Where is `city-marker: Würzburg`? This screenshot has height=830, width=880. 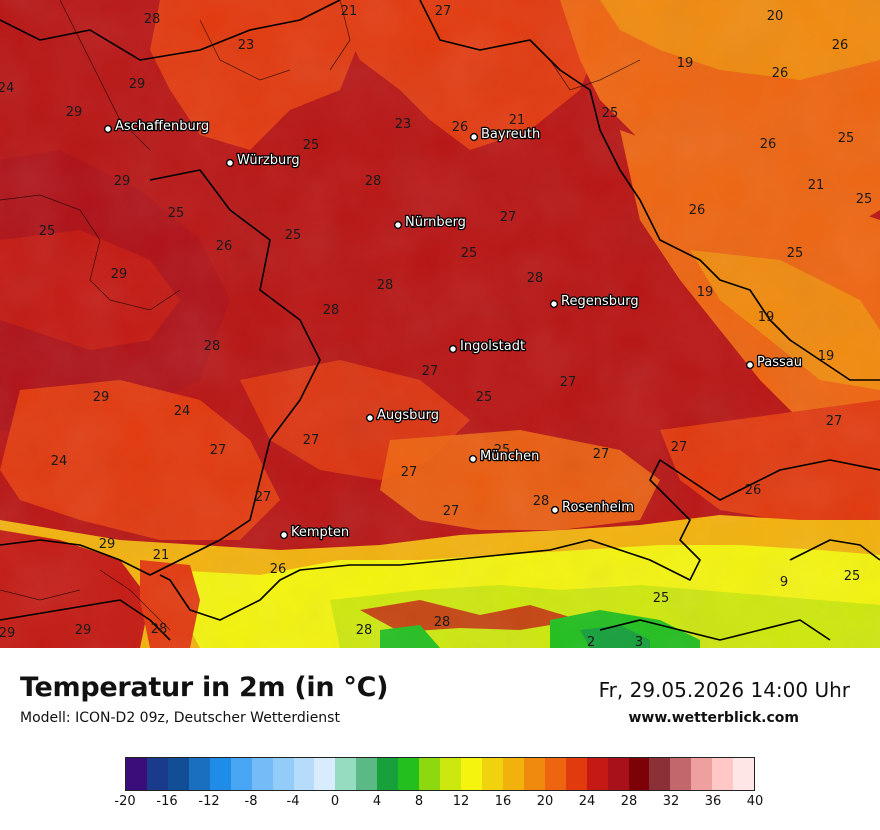
city-marker: Würzburg is located at coordinates (263, 160).